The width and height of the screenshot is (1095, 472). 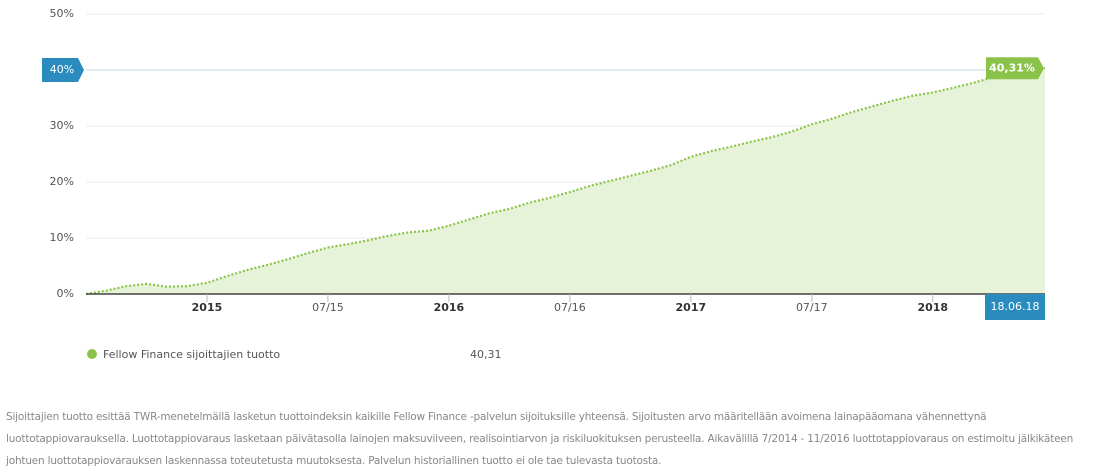 I want to click on end-date-label: 18.06.18, so click(x=1015, y=306).